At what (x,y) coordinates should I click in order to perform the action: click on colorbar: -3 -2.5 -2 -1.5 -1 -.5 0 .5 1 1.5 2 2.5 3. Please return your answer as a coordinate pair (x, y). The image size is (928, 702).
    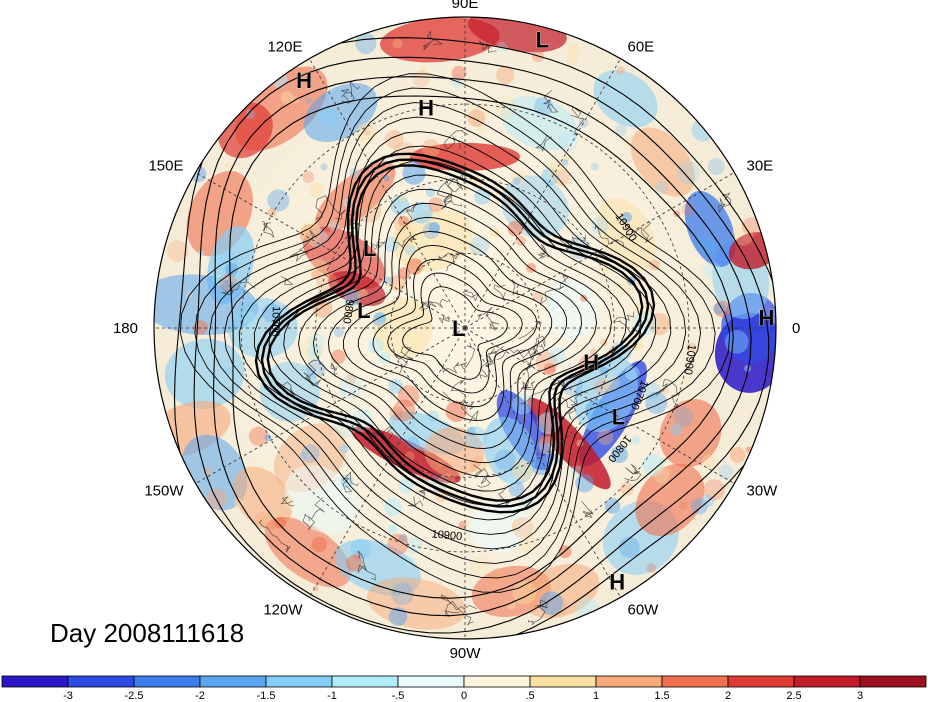
    Looking at the image, I should click on (464, 688).